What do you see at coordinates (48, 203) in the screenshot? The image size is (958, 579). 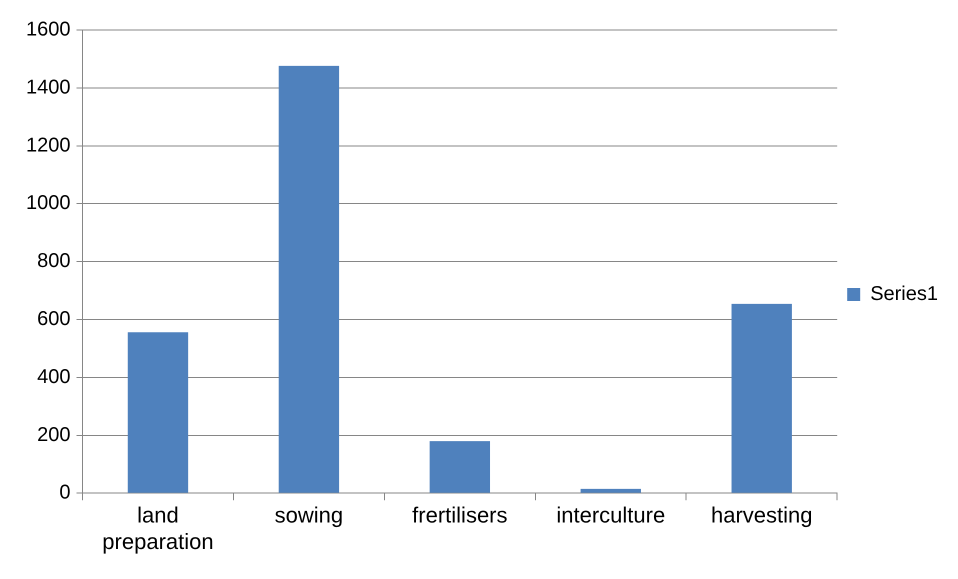 I see `y-tick-label: 1000` at bounding box center [48, 203].